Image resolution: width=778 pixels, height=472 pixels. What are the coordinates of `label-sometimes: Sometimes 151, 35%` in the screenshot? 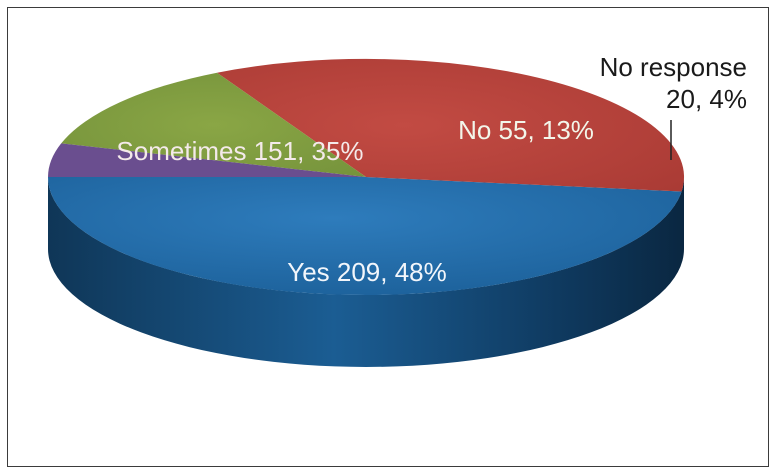 It's located at (239, 151).